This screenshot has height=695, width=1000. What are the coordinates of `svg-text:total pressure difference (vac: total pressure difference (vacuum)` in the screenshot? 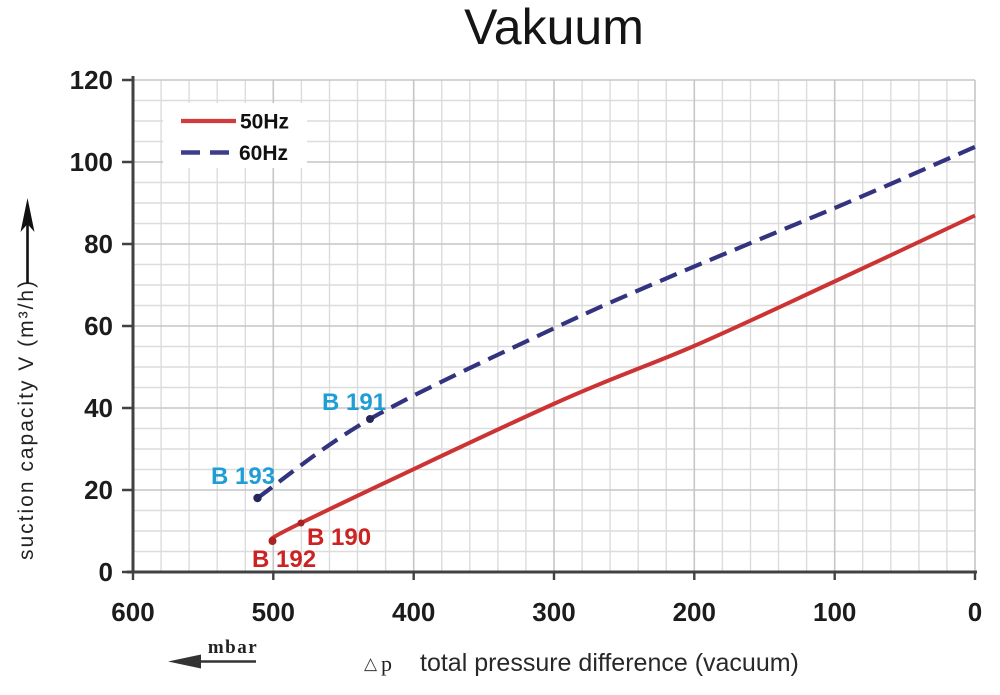 It's located at (609, 663).